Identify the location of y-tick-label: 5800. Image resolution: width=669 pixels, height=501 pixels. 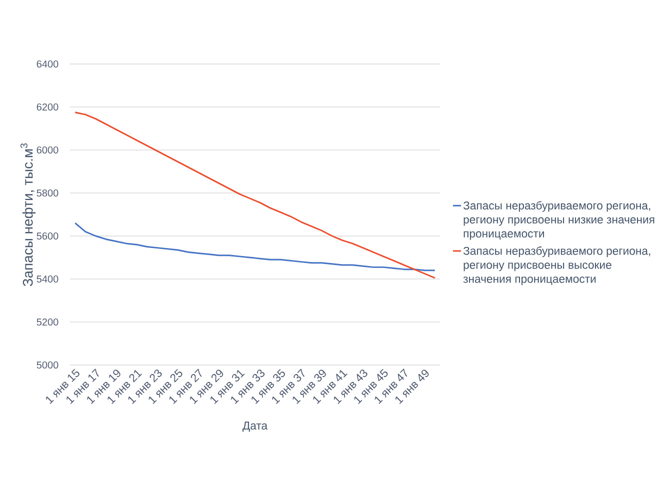
(47, 193).